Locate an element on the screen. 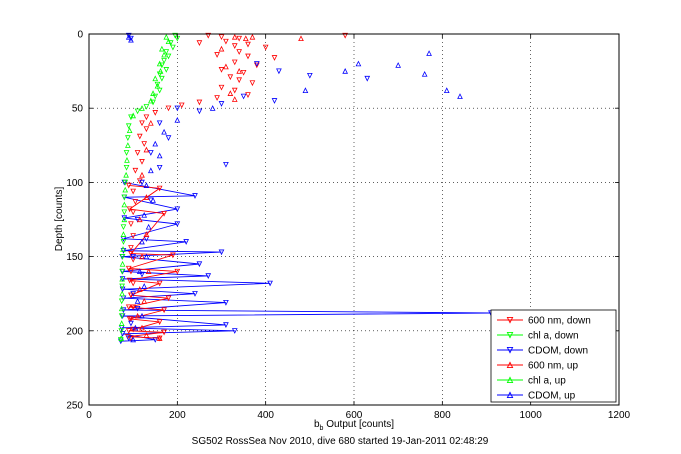 The height and width of the screenshot is (454, 681). legend-entry: CDOM, up is located at coordinates (552, 396).